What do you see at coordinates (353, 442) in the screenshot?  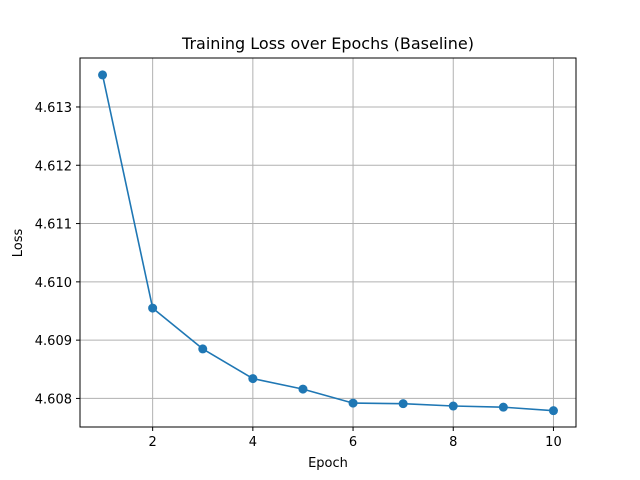 I see `x-tick-label: 6` at bounding box center [353, 442].